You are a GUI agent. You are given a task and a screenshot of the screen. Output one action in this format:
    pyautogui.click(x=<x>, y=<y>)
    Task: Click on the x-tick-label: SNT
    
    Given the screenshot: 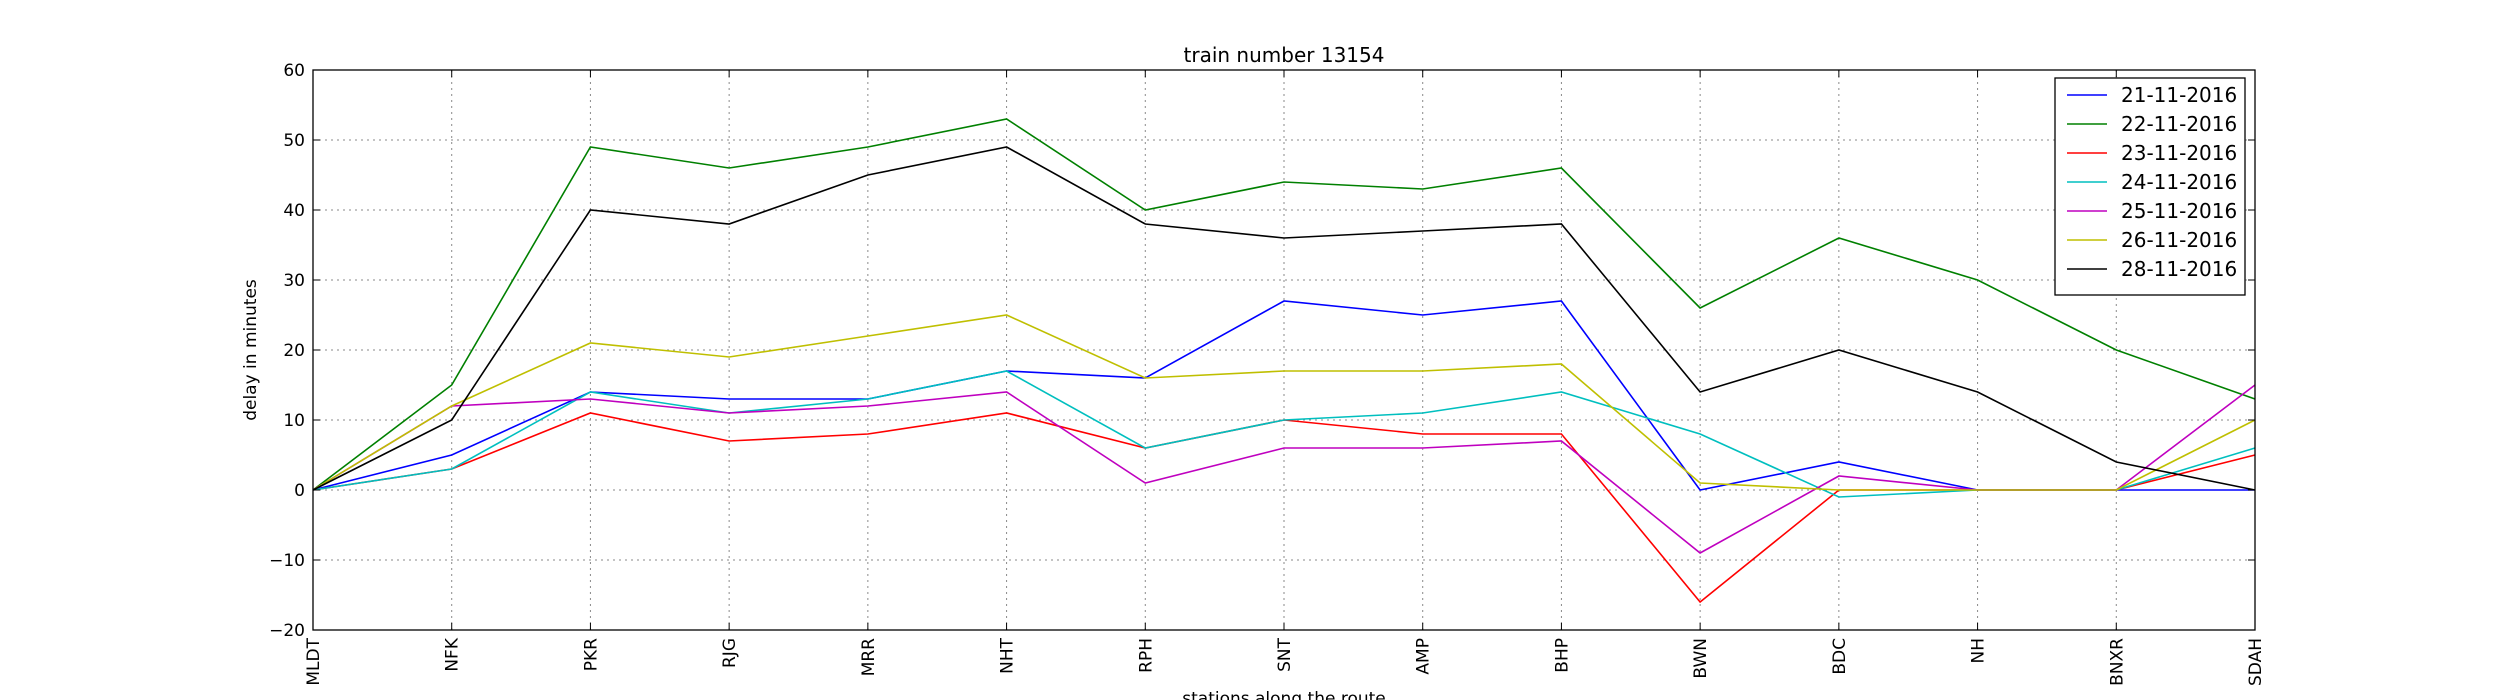 What is the action you would take?
    pyautogui.click(x=1285, y=654)
    